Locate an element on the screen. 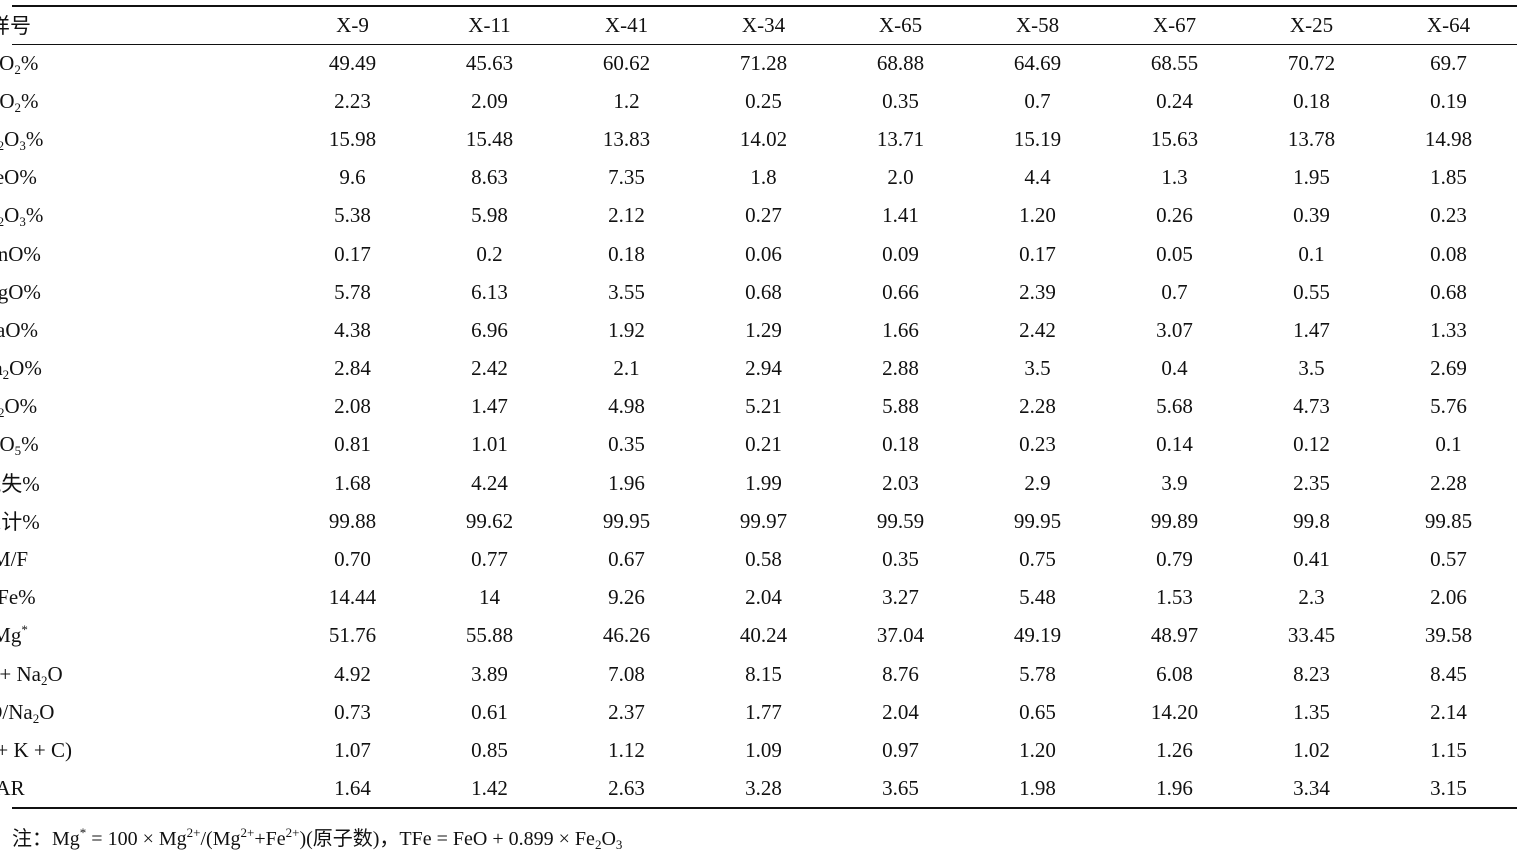  row-label: MnO% is located at coordinates (142, 254).